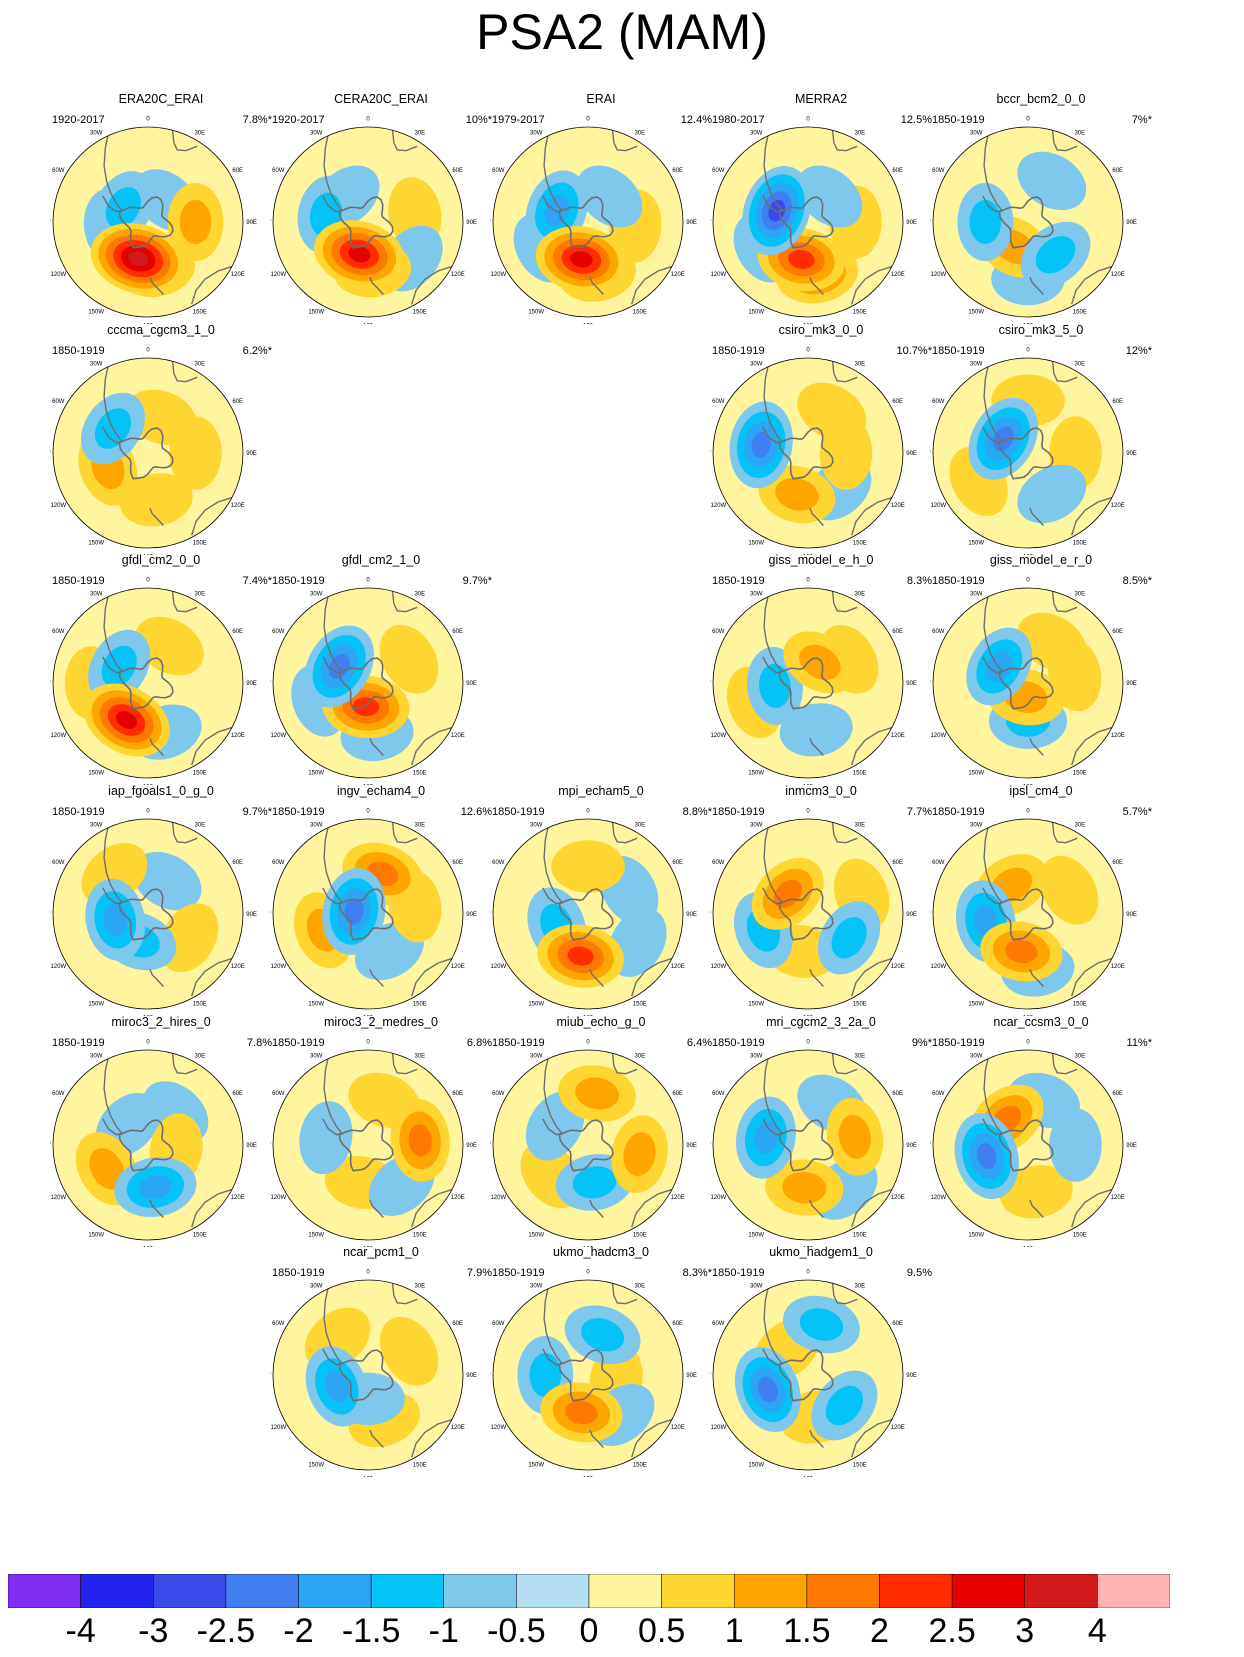 The height and width of the screenshot is (1657, 1244). Describe the element at coordinates (1025, 1631) in the screenshot. I see `colorbar-tick-label: 3` at that location.